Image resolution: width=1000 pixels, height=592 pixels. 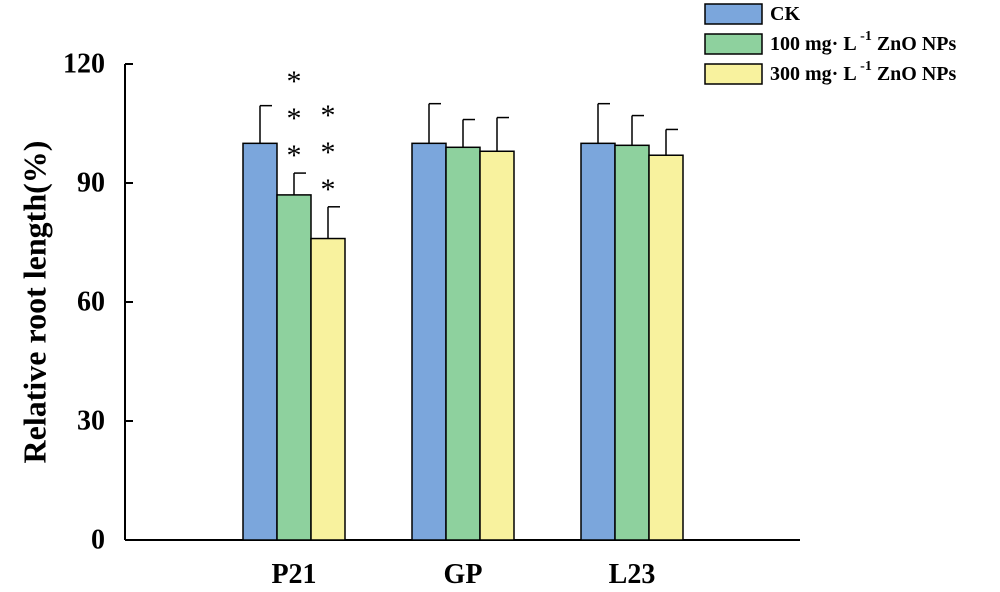 I want to click on y-tick-label: 30, so click(x=91, y=421).